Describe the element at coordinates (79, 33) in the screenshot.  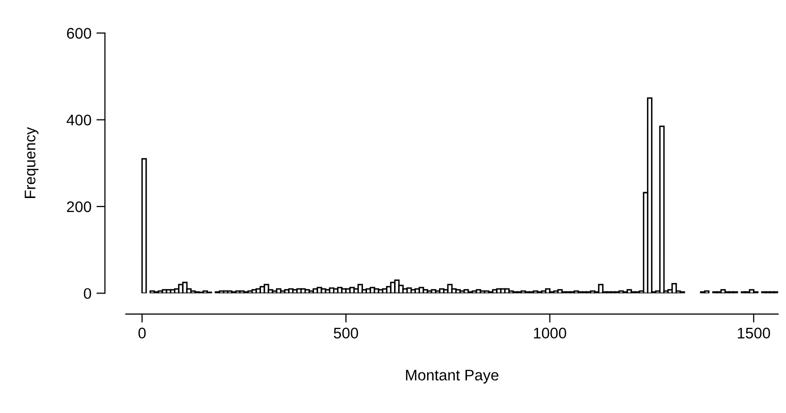
I see `y-tick-label: 600` at that location.